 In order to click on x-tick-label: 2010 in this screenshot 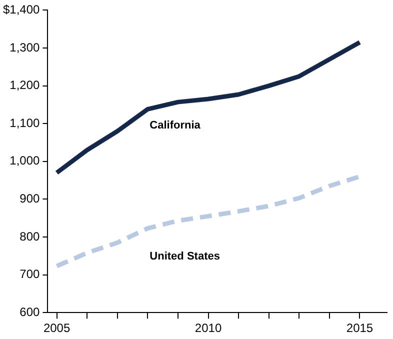, I will do `click(208, 328)`.